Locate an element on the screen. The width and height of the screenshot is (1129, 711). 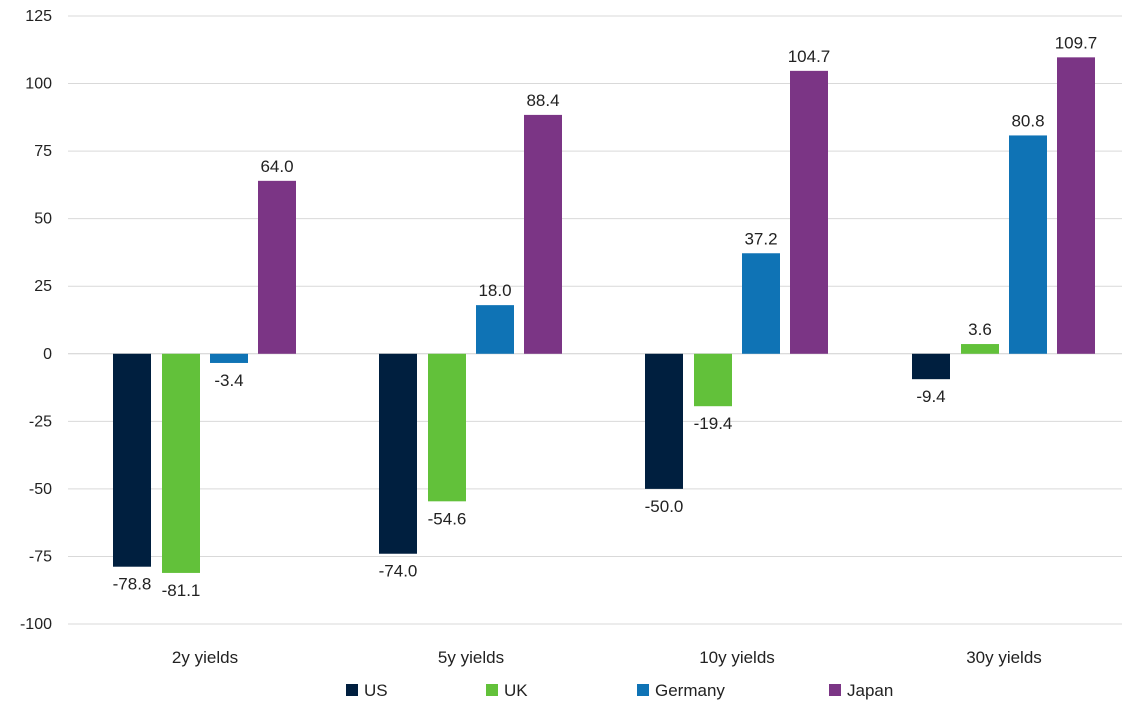
legend-label-uk: UK is located at coordinates (516, 690).